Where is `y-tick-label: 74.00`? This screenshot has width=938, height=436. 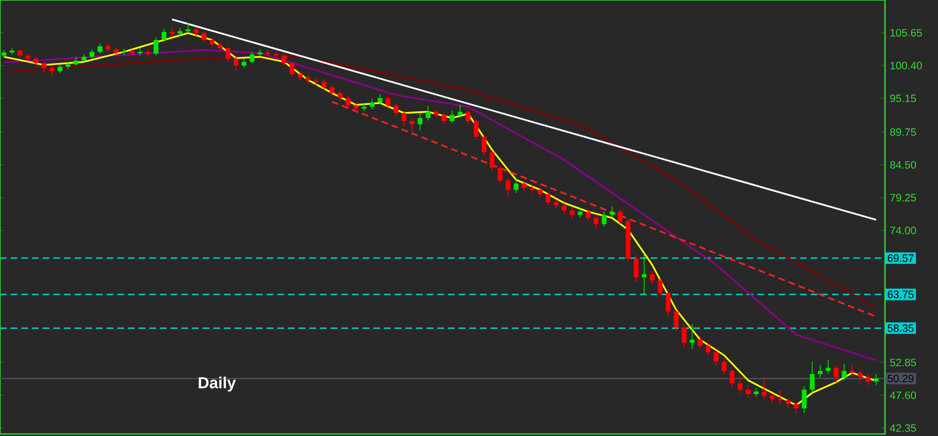
y-tick-label: 74.00 is located at coordinates (903, 230).